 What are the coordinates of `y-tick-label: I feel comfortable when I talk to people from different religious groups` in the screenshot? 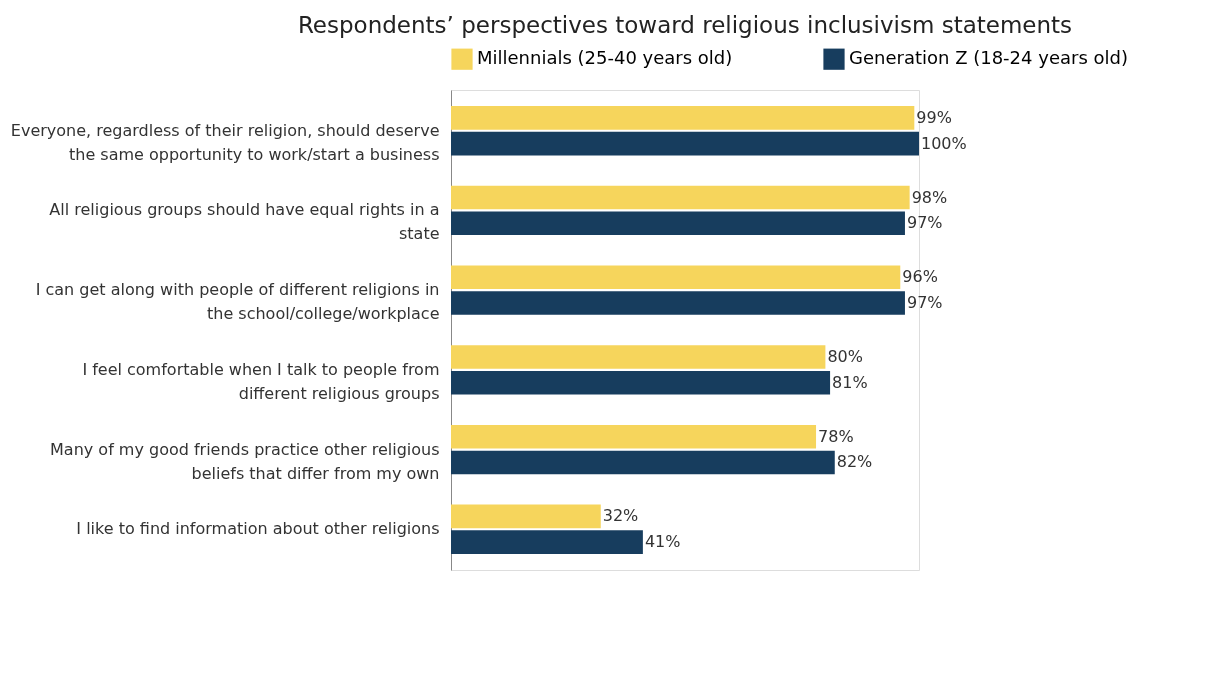 It's located at (261, 381).